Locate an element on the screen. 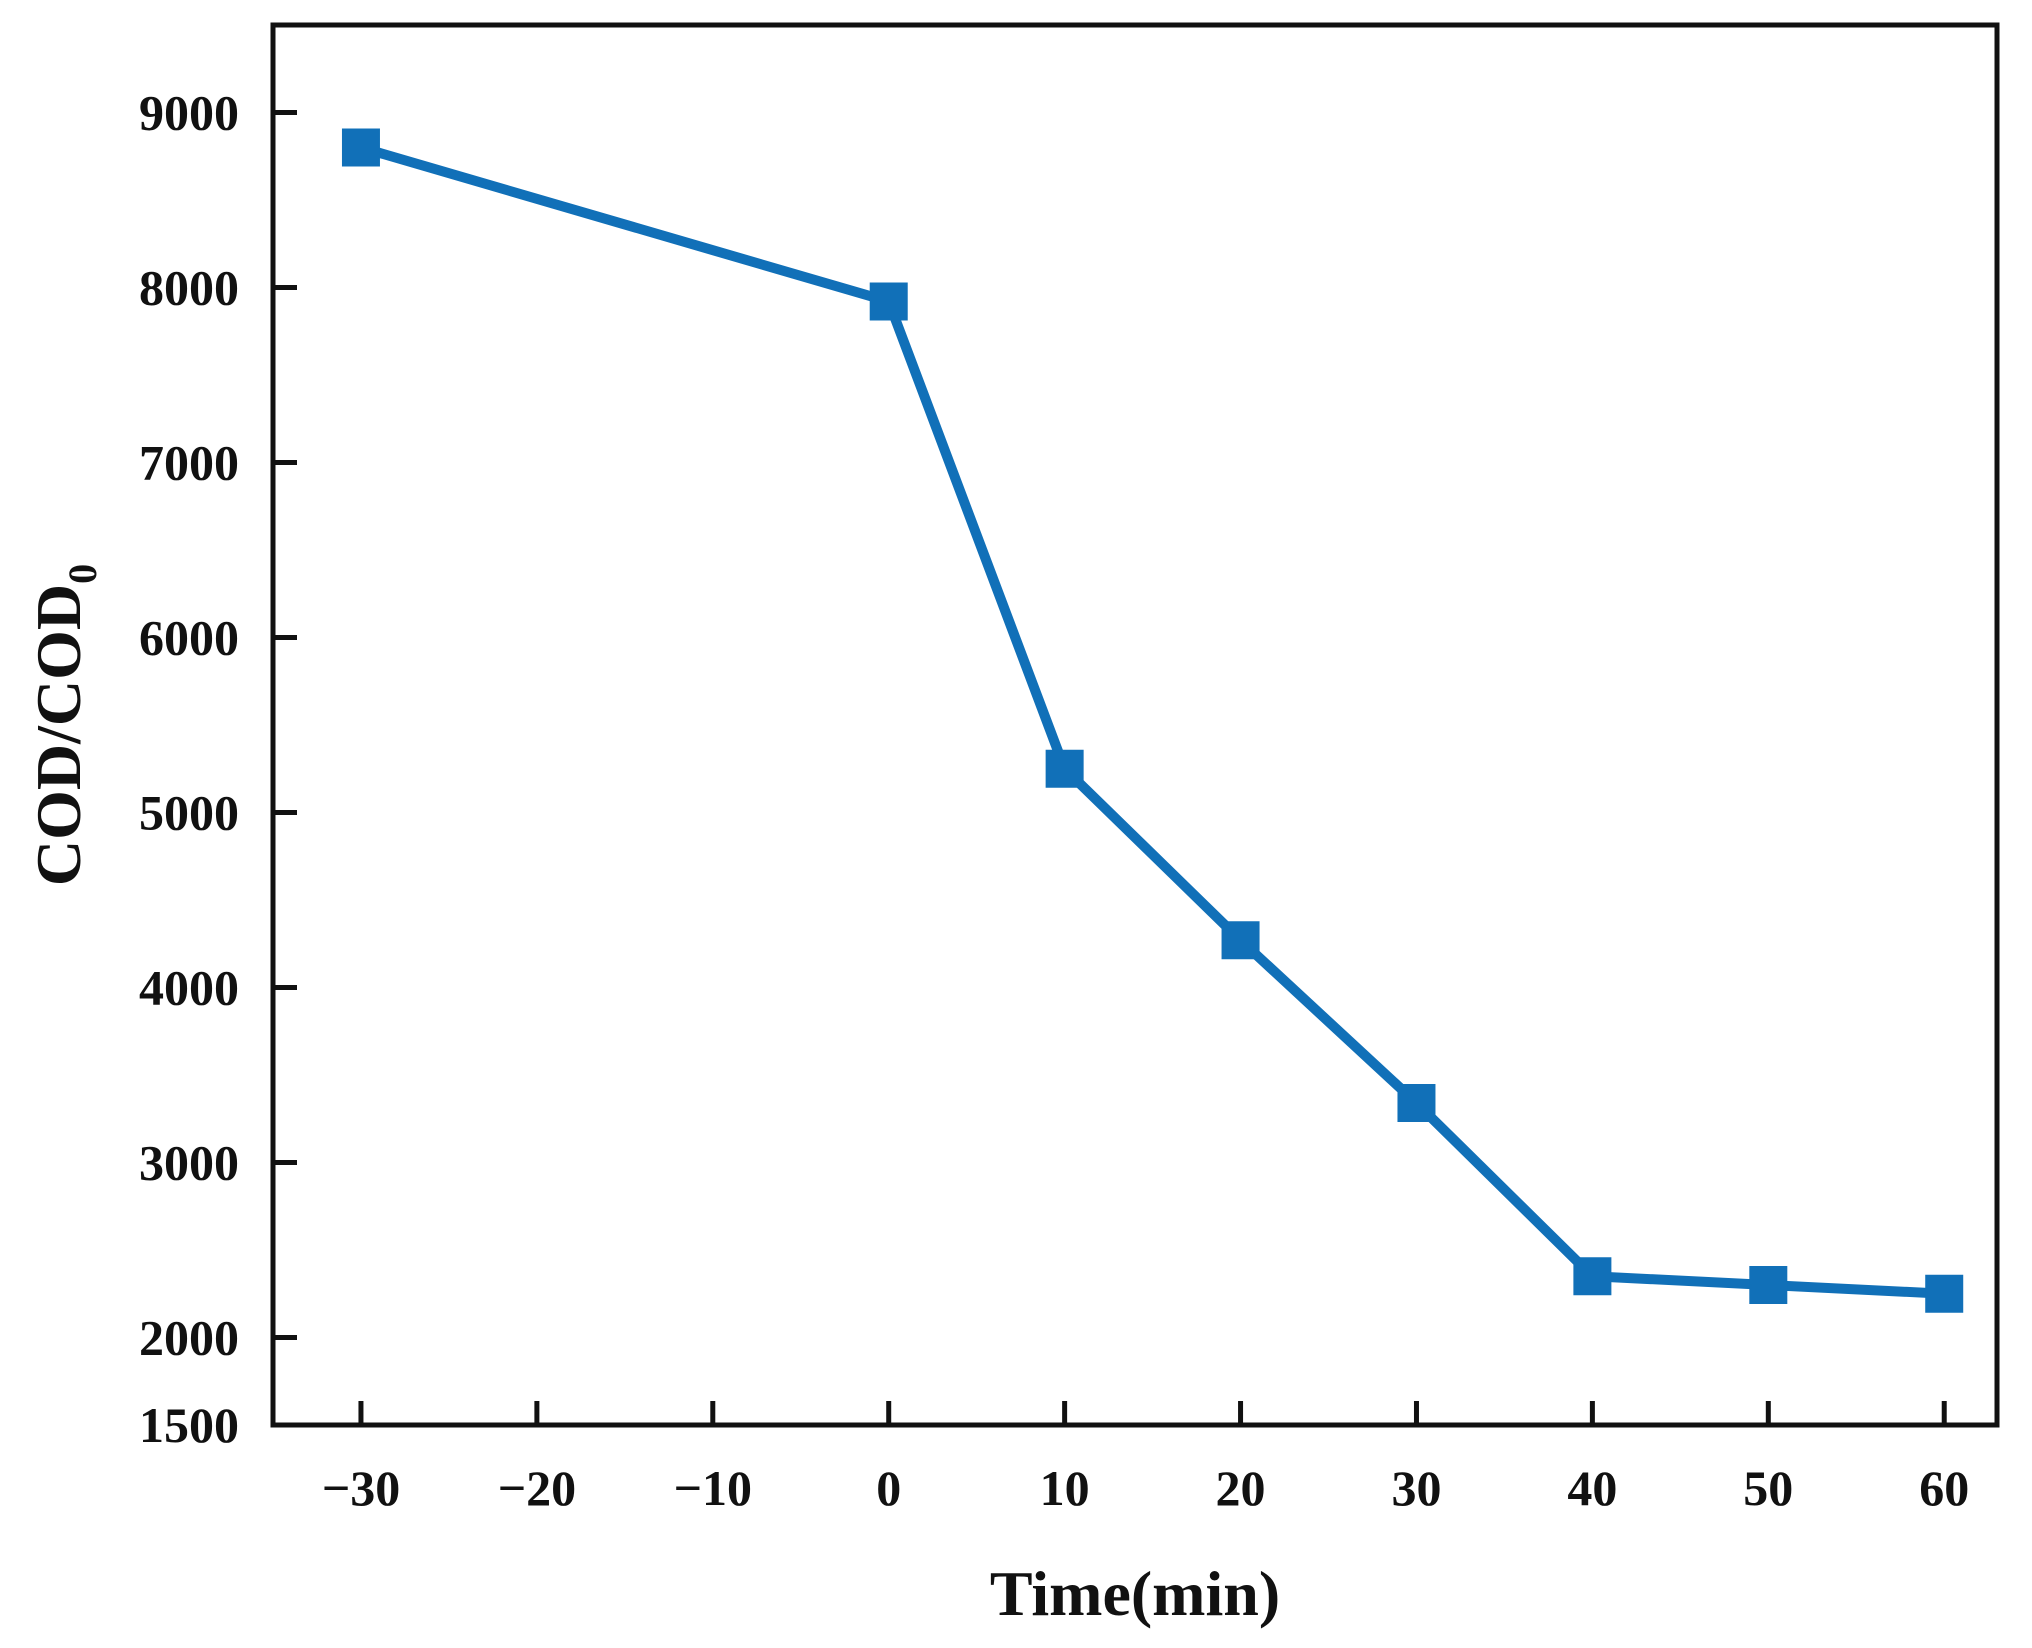 This screenshot has width=2032, height=1648. x-tick-label: 20 is located at coordinates (1241, 1488).